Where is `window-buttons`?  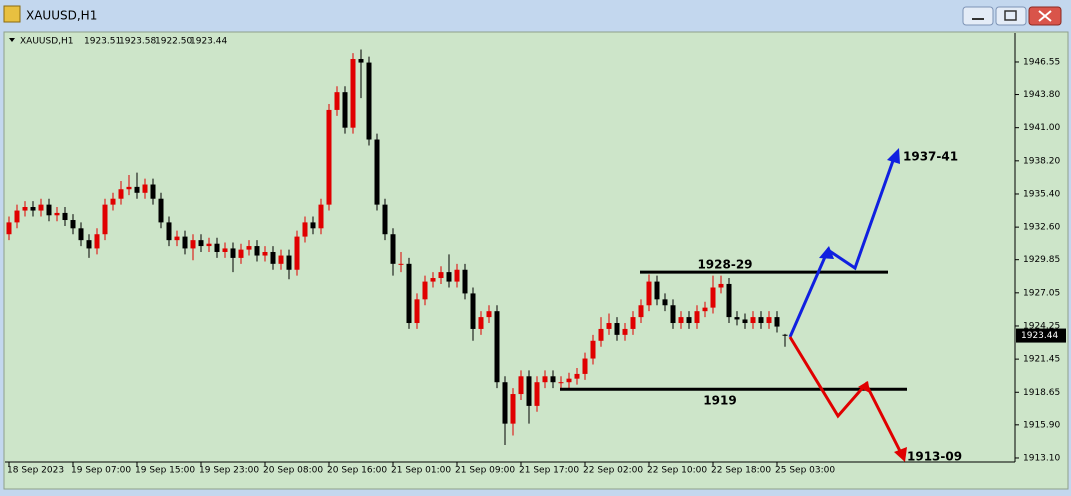
window-buttons is located at coordinates (1012, 16).